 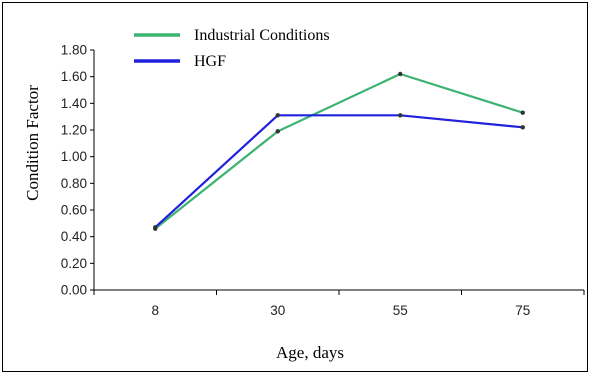 I want to click on x-tick-label: 8, so click(x=155, y=310).